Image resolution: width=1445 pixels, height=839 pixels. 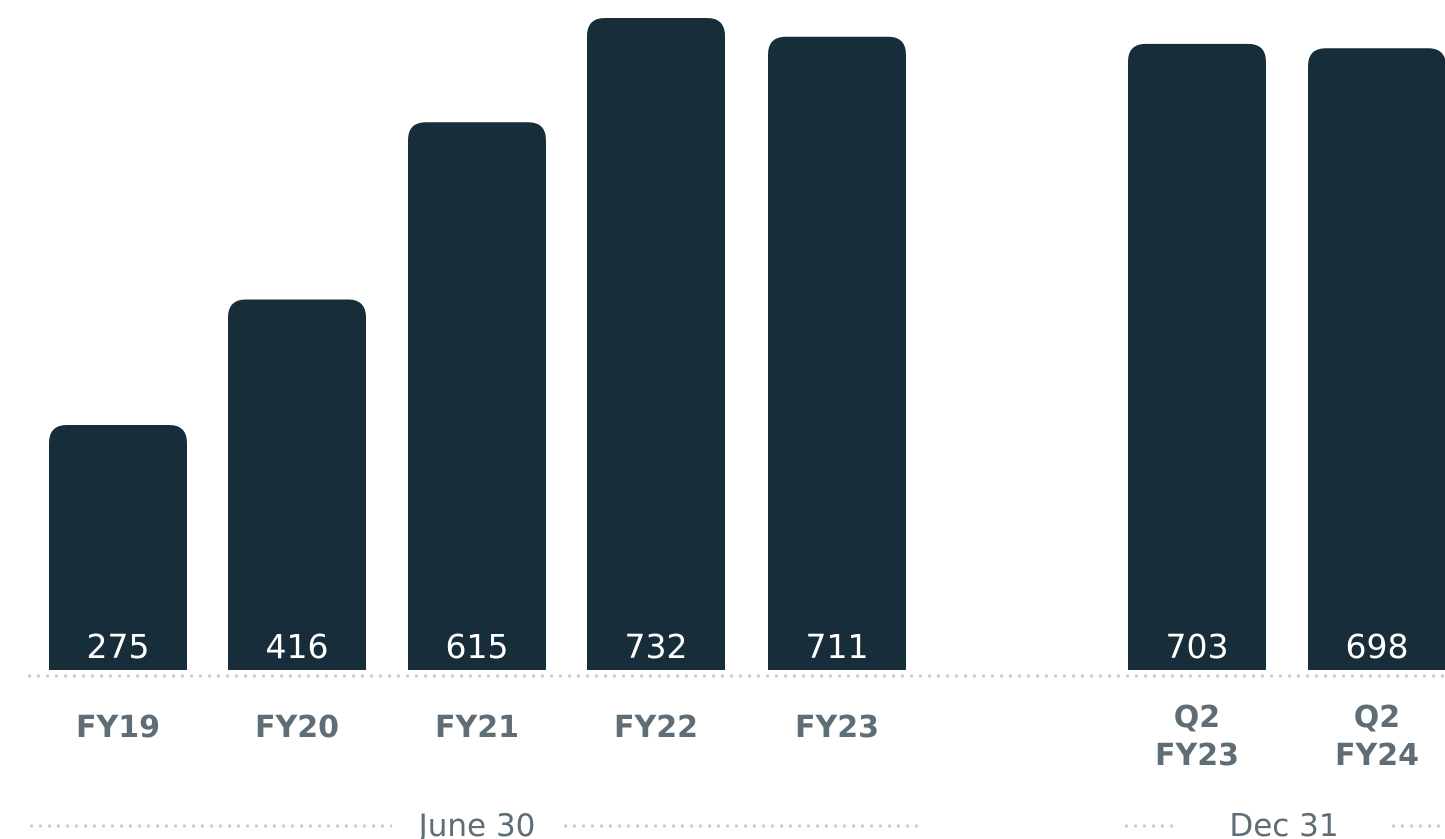 What do you see at coordinates (737, 823) in the screenshot?
I see `group-labels: June 30 Dec 31` at bounding box center [737, 823].